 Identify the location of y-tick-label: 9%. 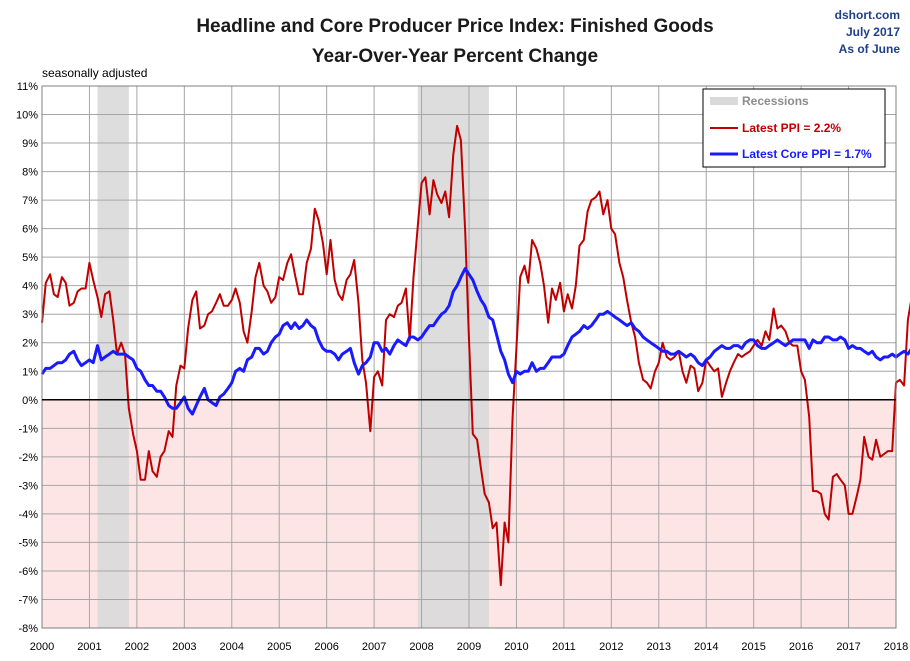
(30, 144).